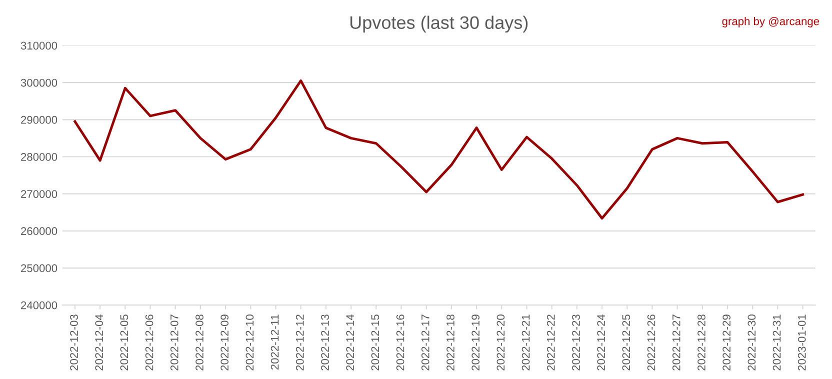 Image resolution: width=832 pixels, height=379 pixels. Describe the element at coordinates (676, 342) in the screenshot. I see `x-tick-label: 2022-12-27` at that location.